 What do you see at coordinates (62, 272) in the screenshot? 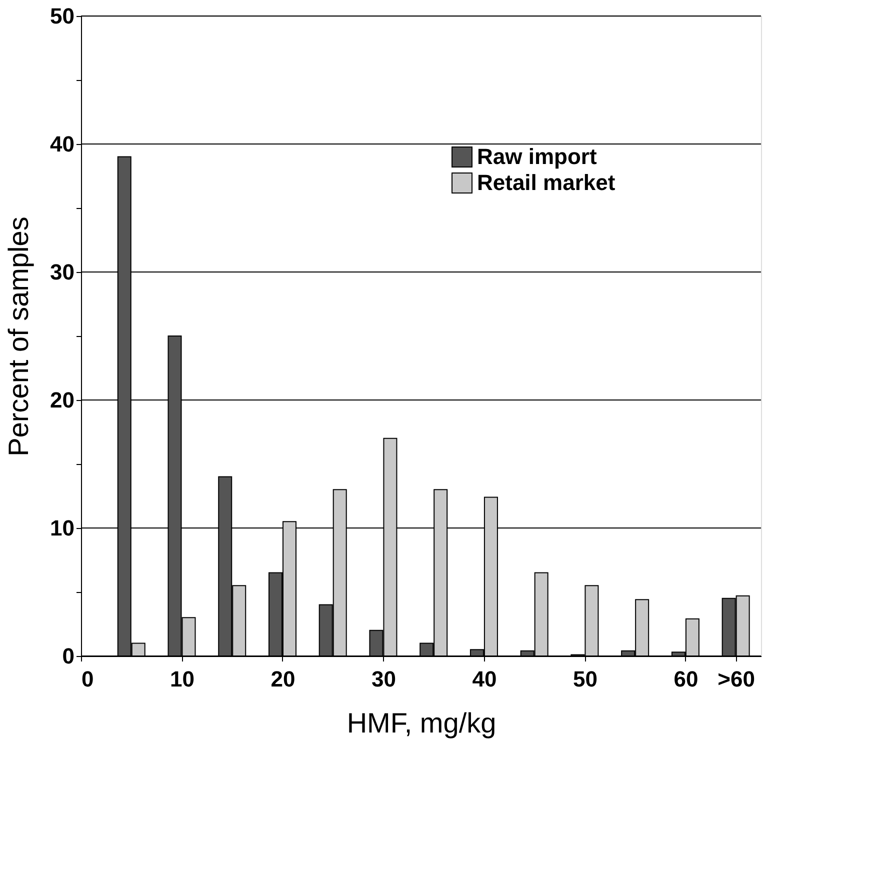
I see `y-tick-label: 30` at bounding box center [62, 272].